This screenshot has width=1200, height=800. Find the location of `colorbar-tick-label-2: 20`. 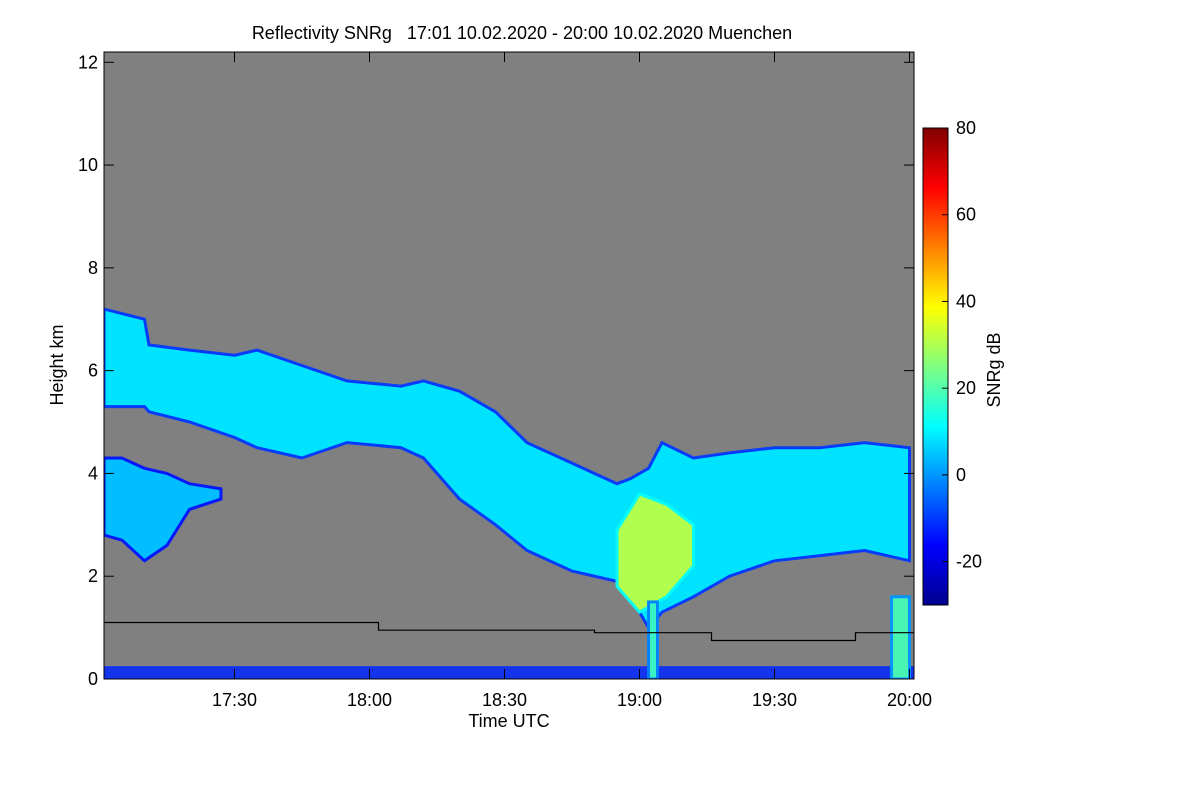

colorbar-tick-label-2: 20 is located at coordinates (966, 388).